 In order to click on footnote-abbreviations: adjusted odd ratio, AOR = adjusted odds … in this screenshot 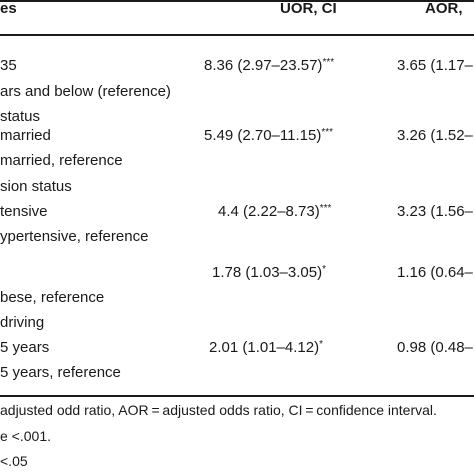, I will do `click(218, 410)`.